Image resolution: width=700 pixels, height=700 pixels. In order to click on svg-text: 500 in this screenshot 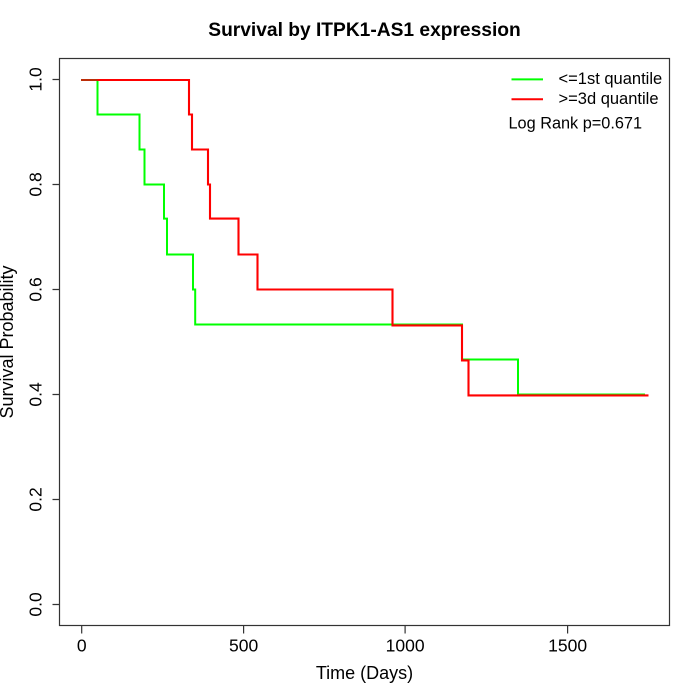, I will do `click(243, 646)`.